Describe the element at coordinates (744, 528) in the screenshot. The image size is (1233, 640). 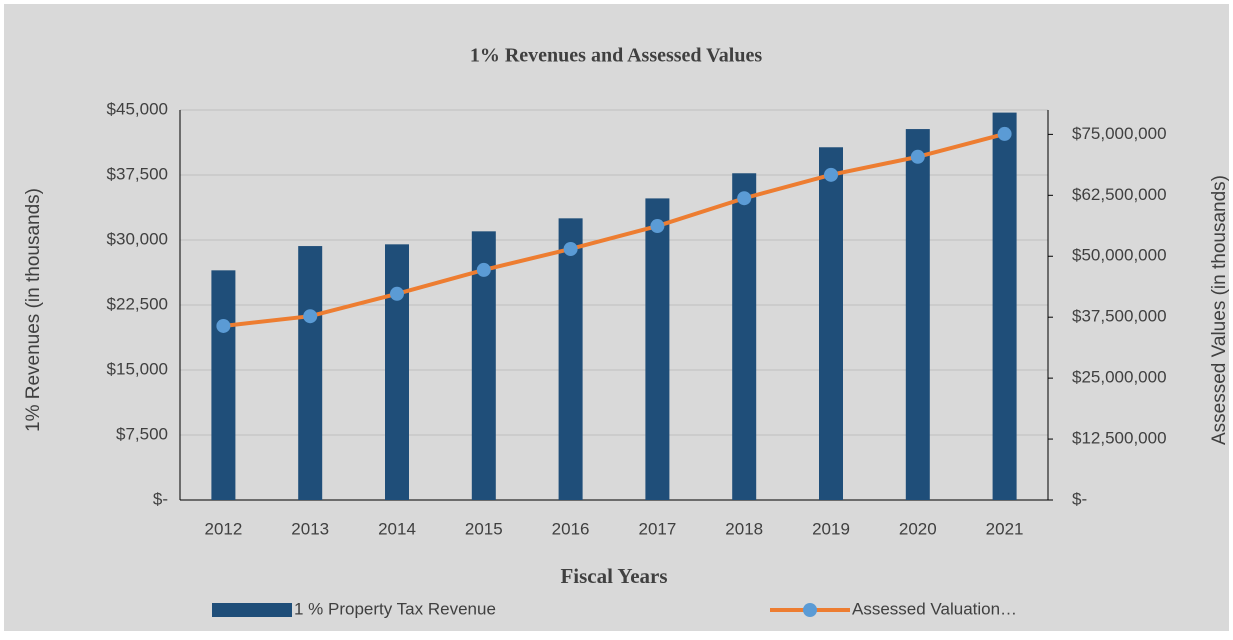
I see `x-tick-label: 2018` at that location.